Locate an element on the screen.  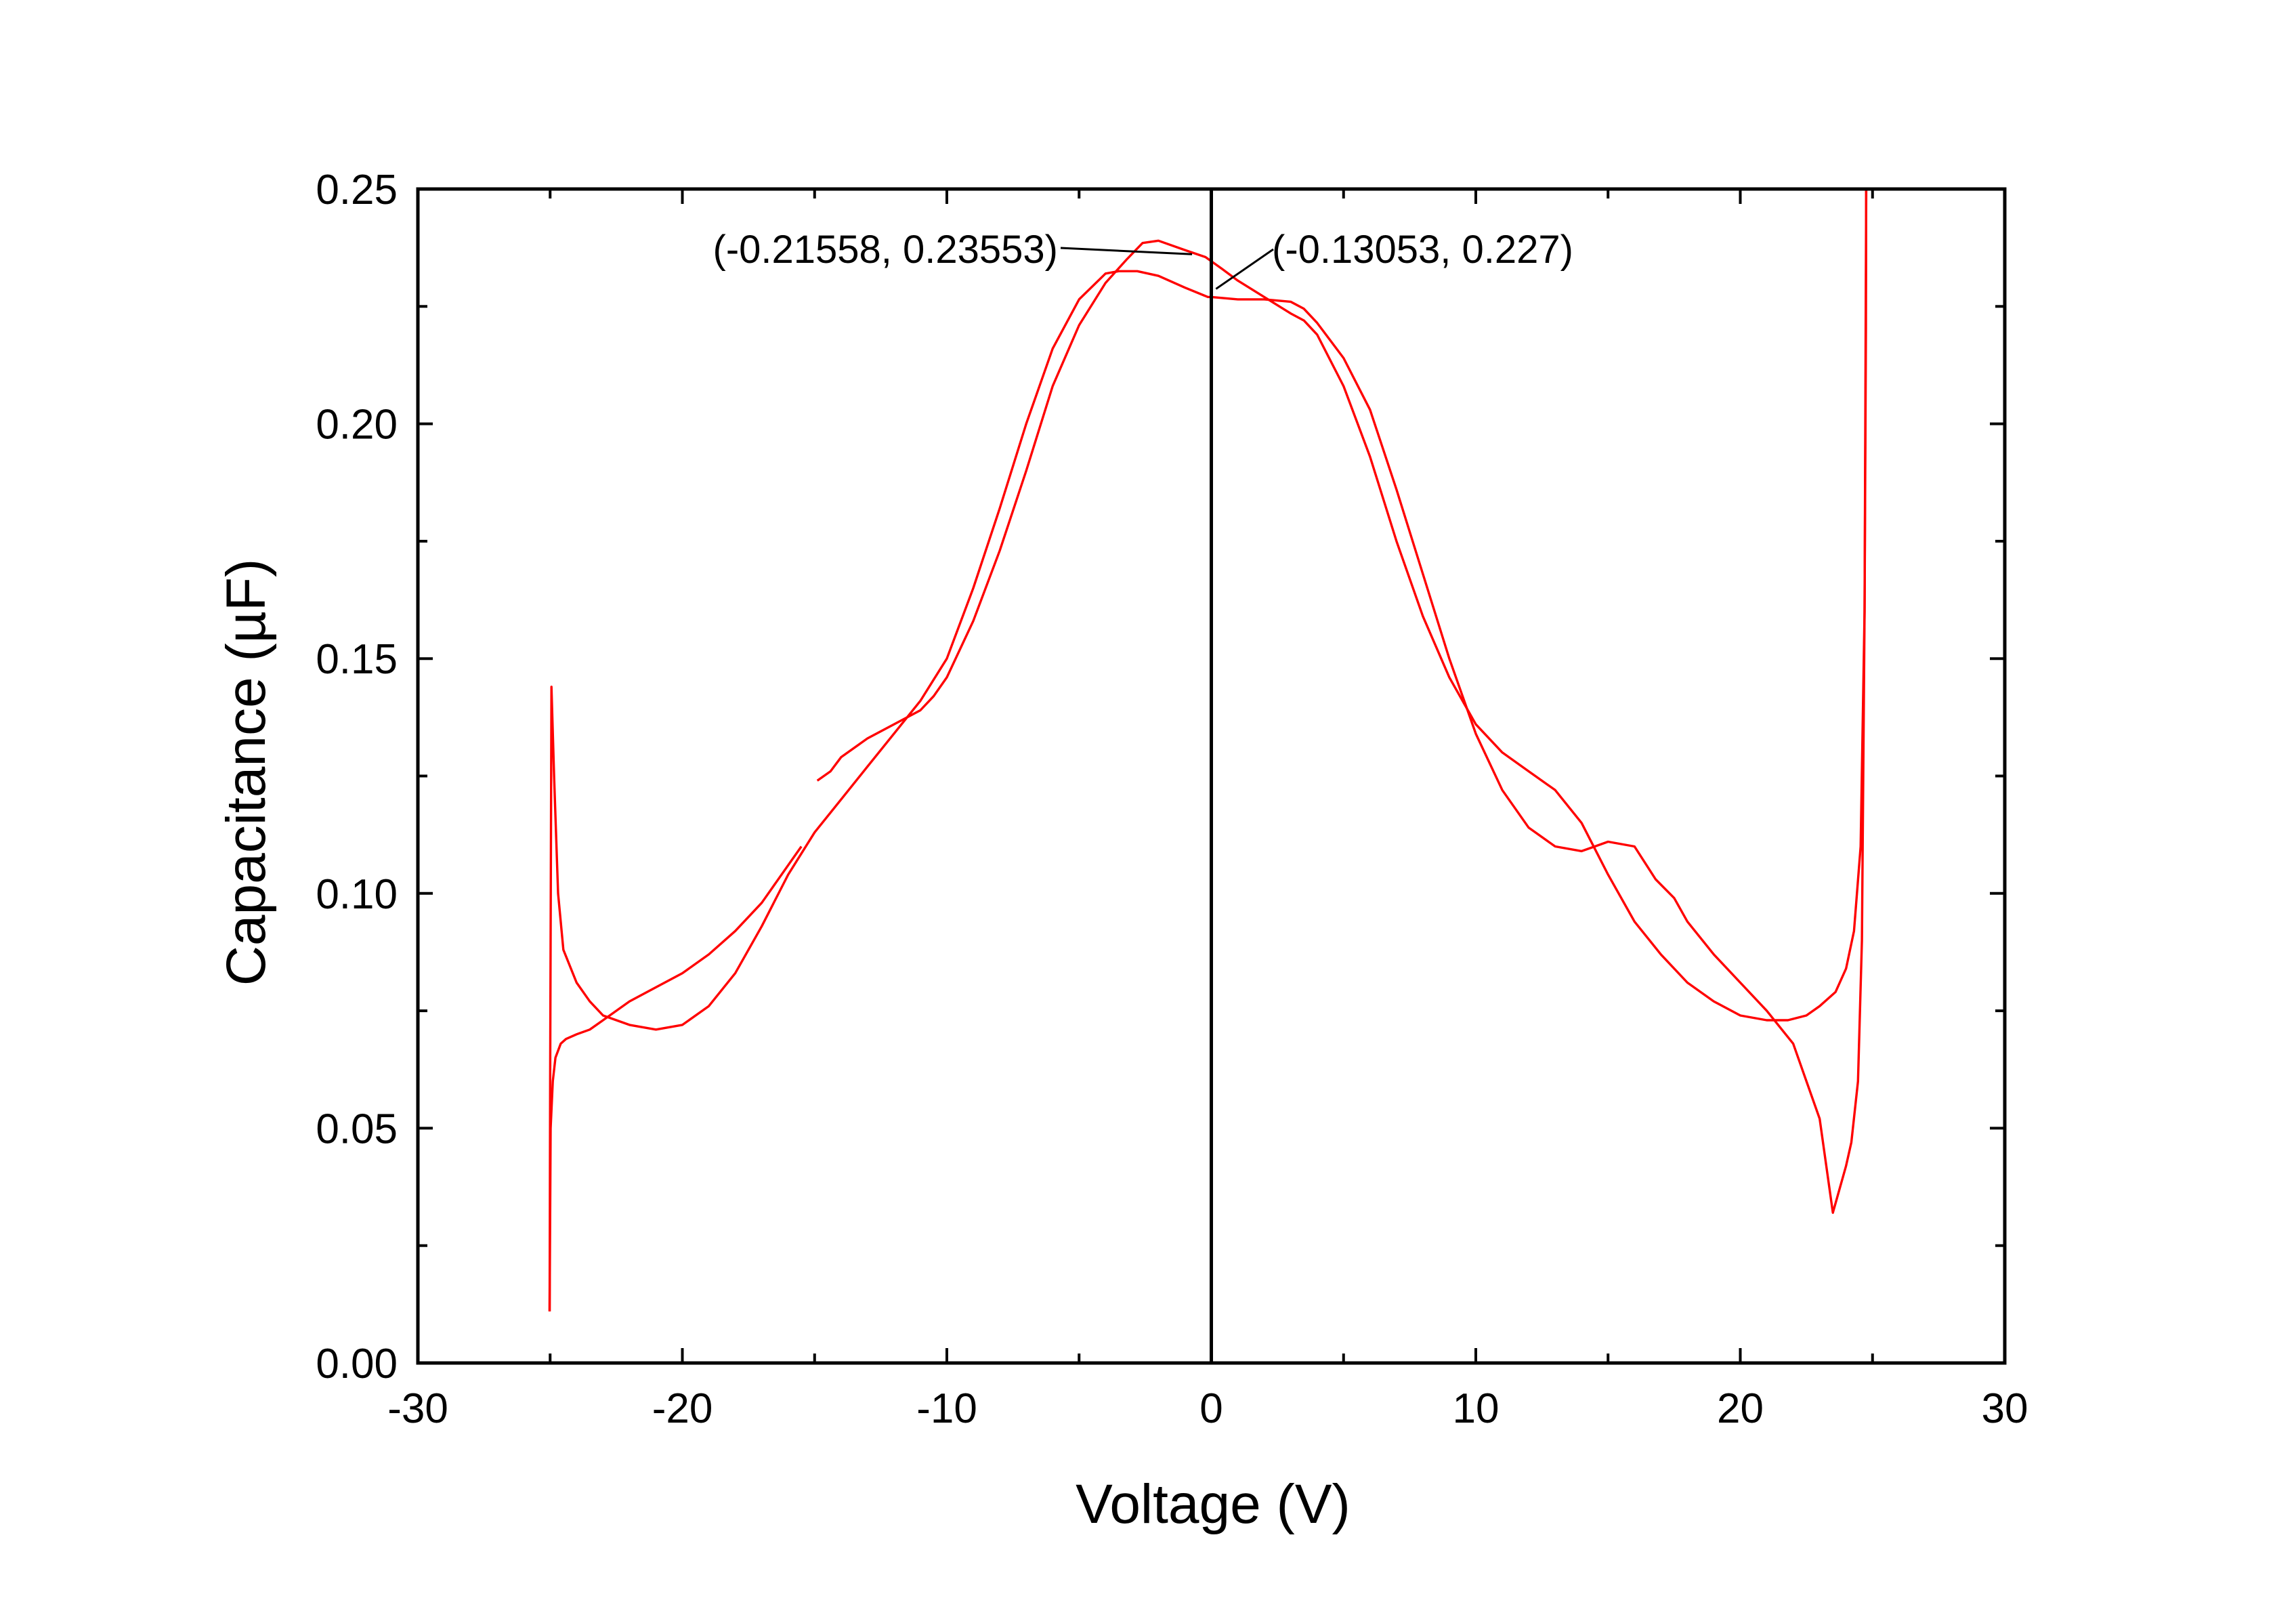
x-tick-label: -30 is located at coordinates (417, 1408).